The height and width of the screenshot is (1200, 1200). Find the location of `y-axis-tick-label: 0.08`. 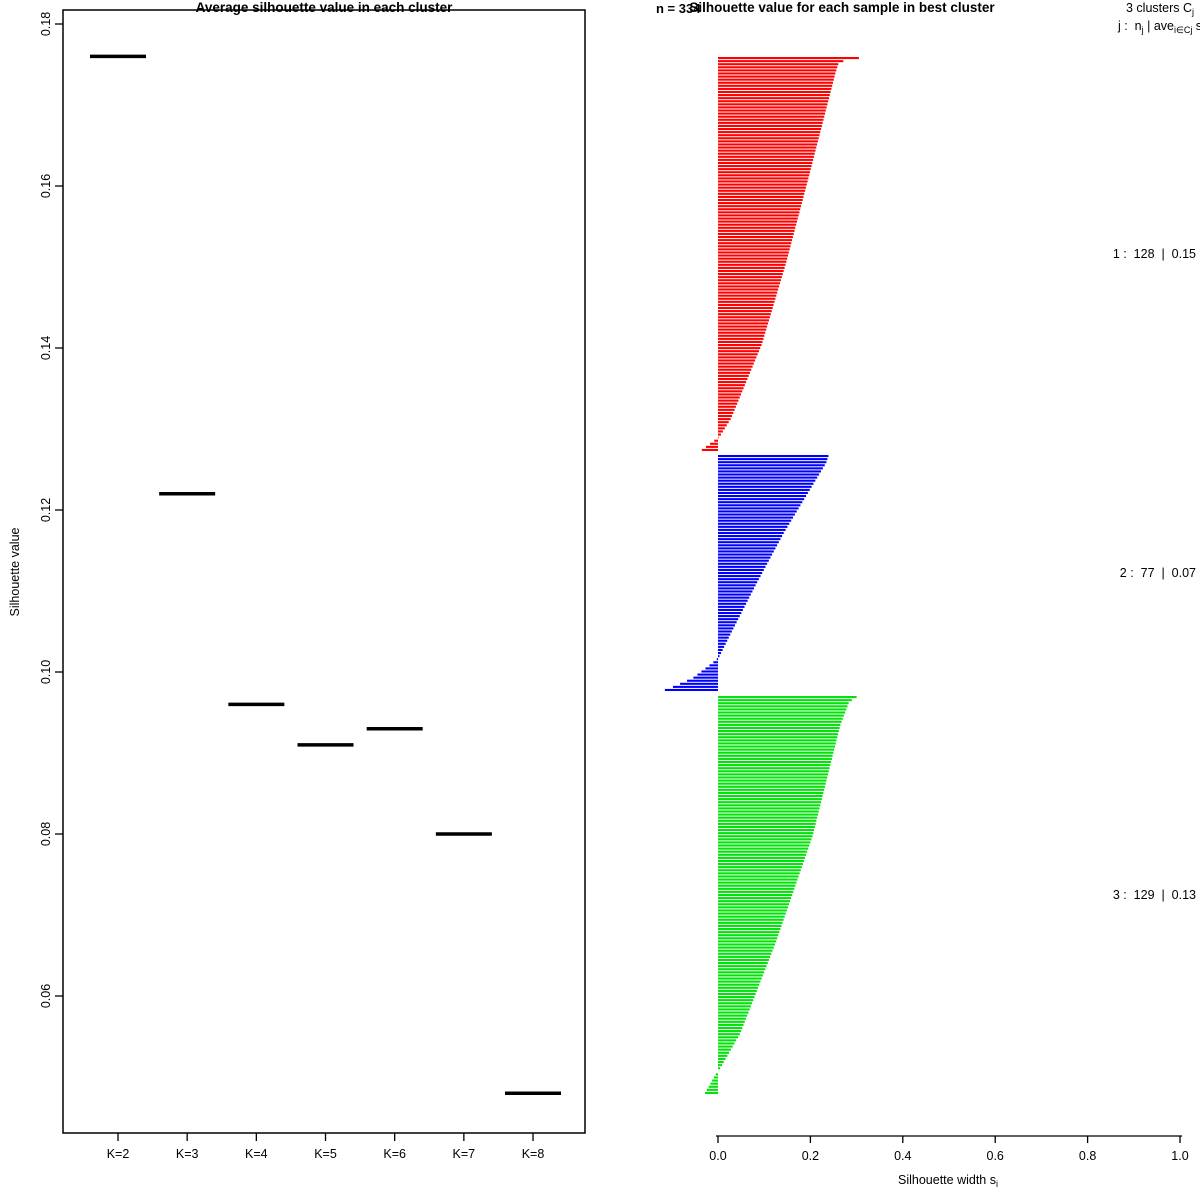

y-axis-tick-label: 0.08 is located at coordinates (46, 834).